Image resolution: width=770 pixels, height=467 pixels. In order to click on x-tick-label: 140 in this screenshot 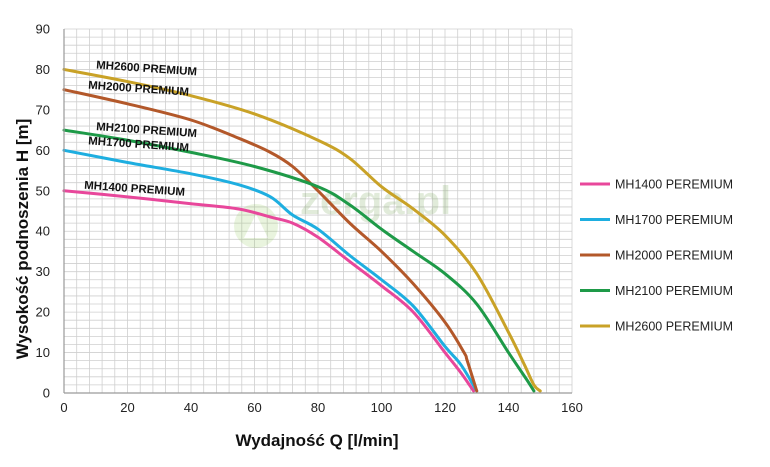, I will do `click(509, 407)`.